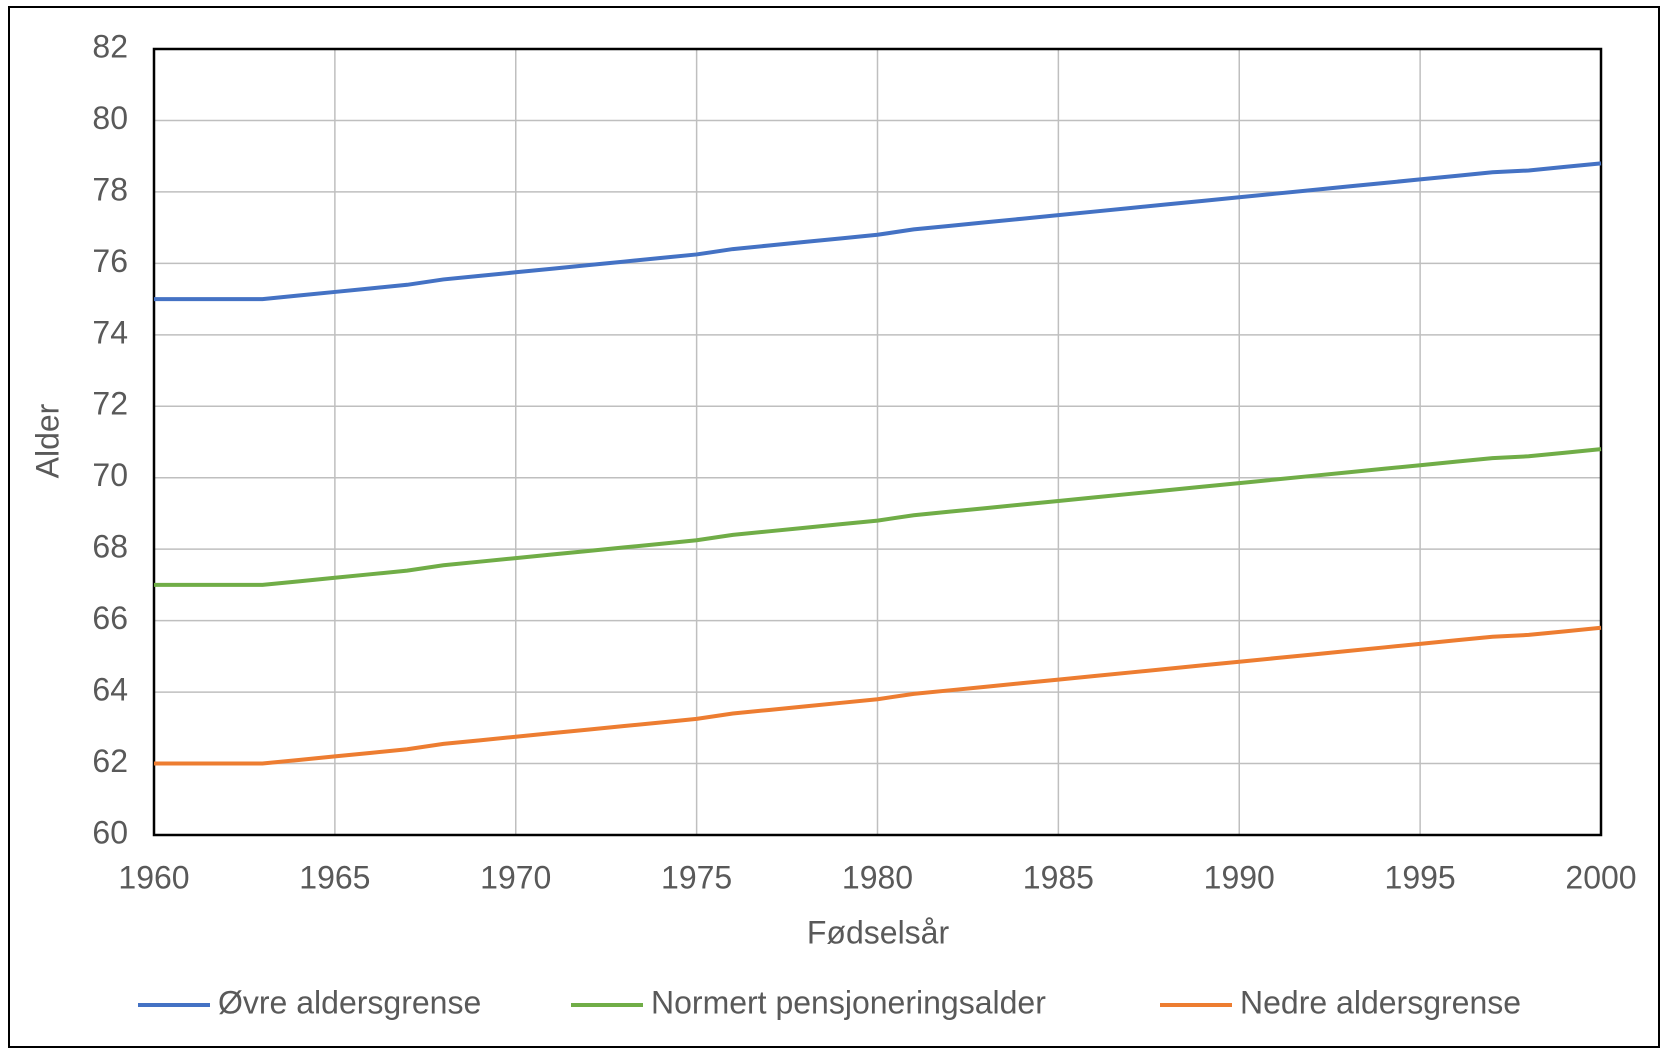  Describe the element at coordinates (110, 46) in the screenshot. I see `y-tick-label: 82` at that location.